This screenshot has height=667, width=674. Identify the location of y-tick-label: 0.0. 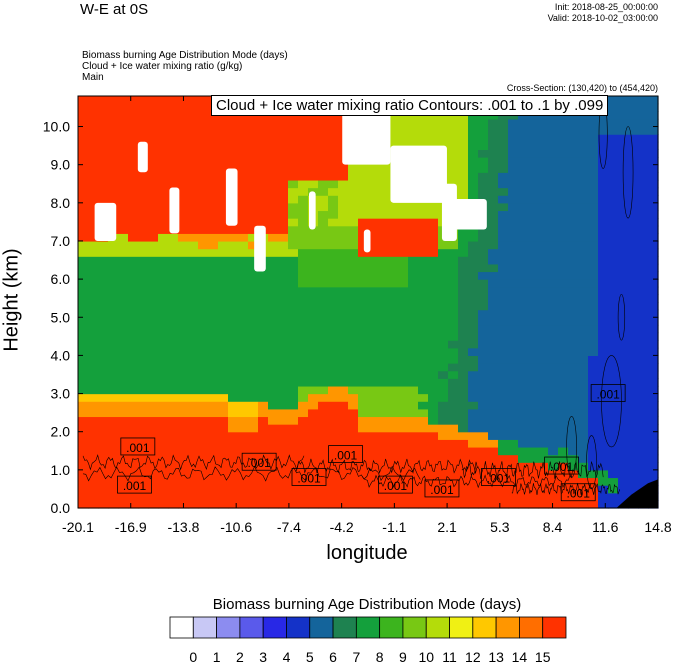
(61, 508).